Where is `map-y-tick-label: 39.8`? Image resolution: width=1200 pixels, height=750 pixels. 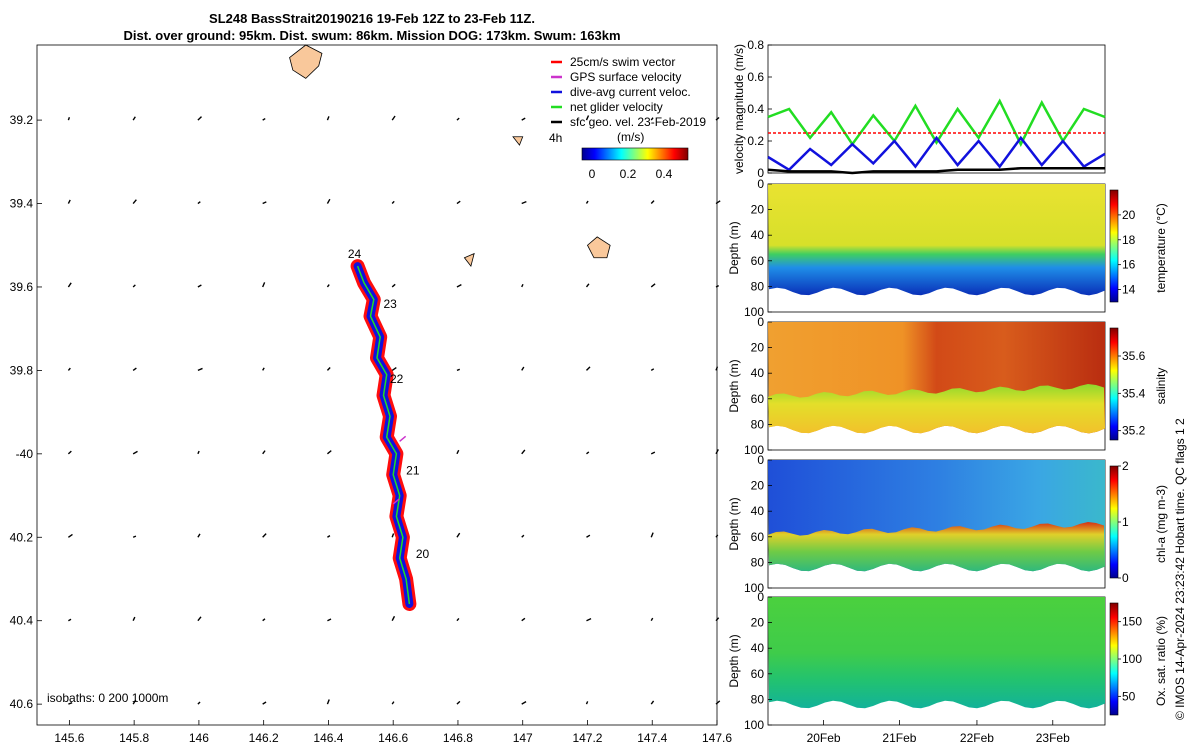 map-y-tick-label: 39.8 is located at coordinates (22, 370).